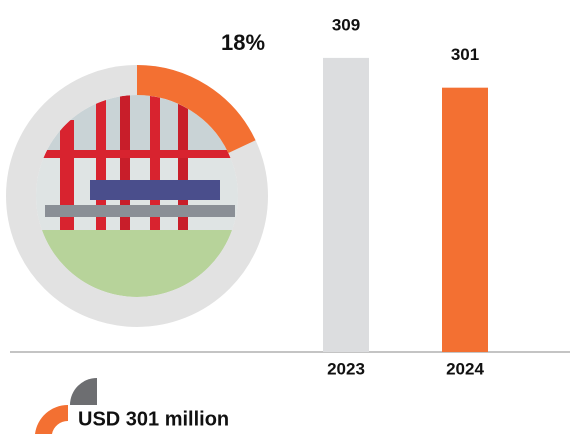 This screenshot has height=434, width=570. Describe the element at coordinates (346, 24) in the screenshot. I see `value-label: 309` at that location.